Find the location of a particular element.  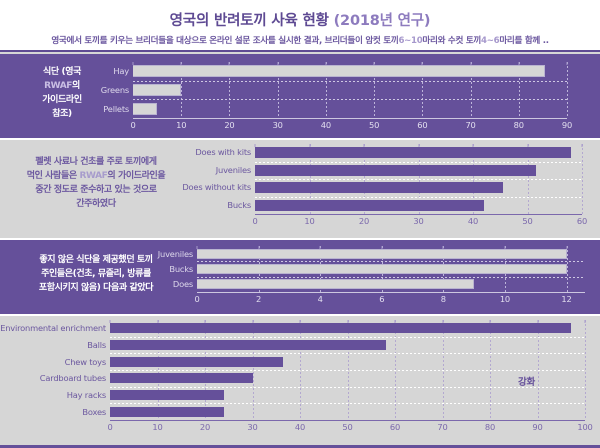

x-axis-tick-label: 12 is located at coordinates (566, 299).